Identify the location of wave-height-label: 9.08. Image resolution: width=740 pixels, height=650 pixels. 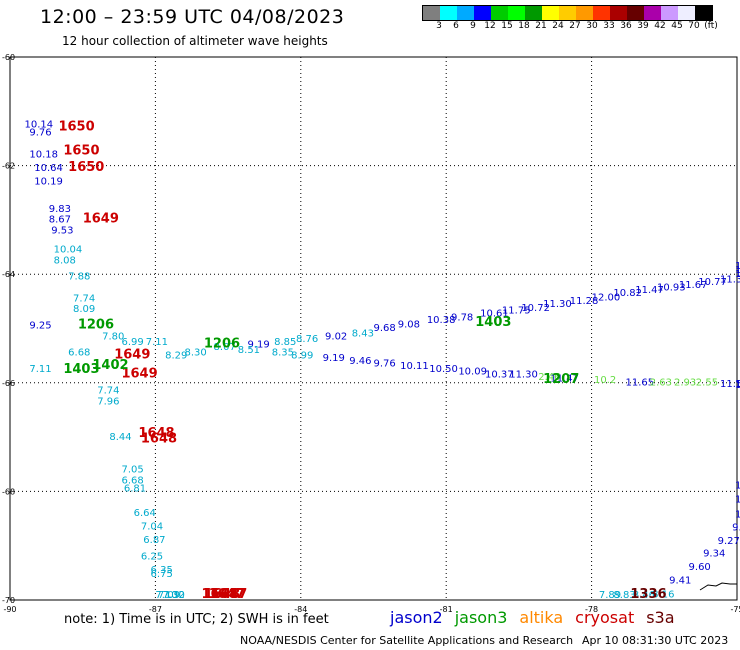
(409, 324).